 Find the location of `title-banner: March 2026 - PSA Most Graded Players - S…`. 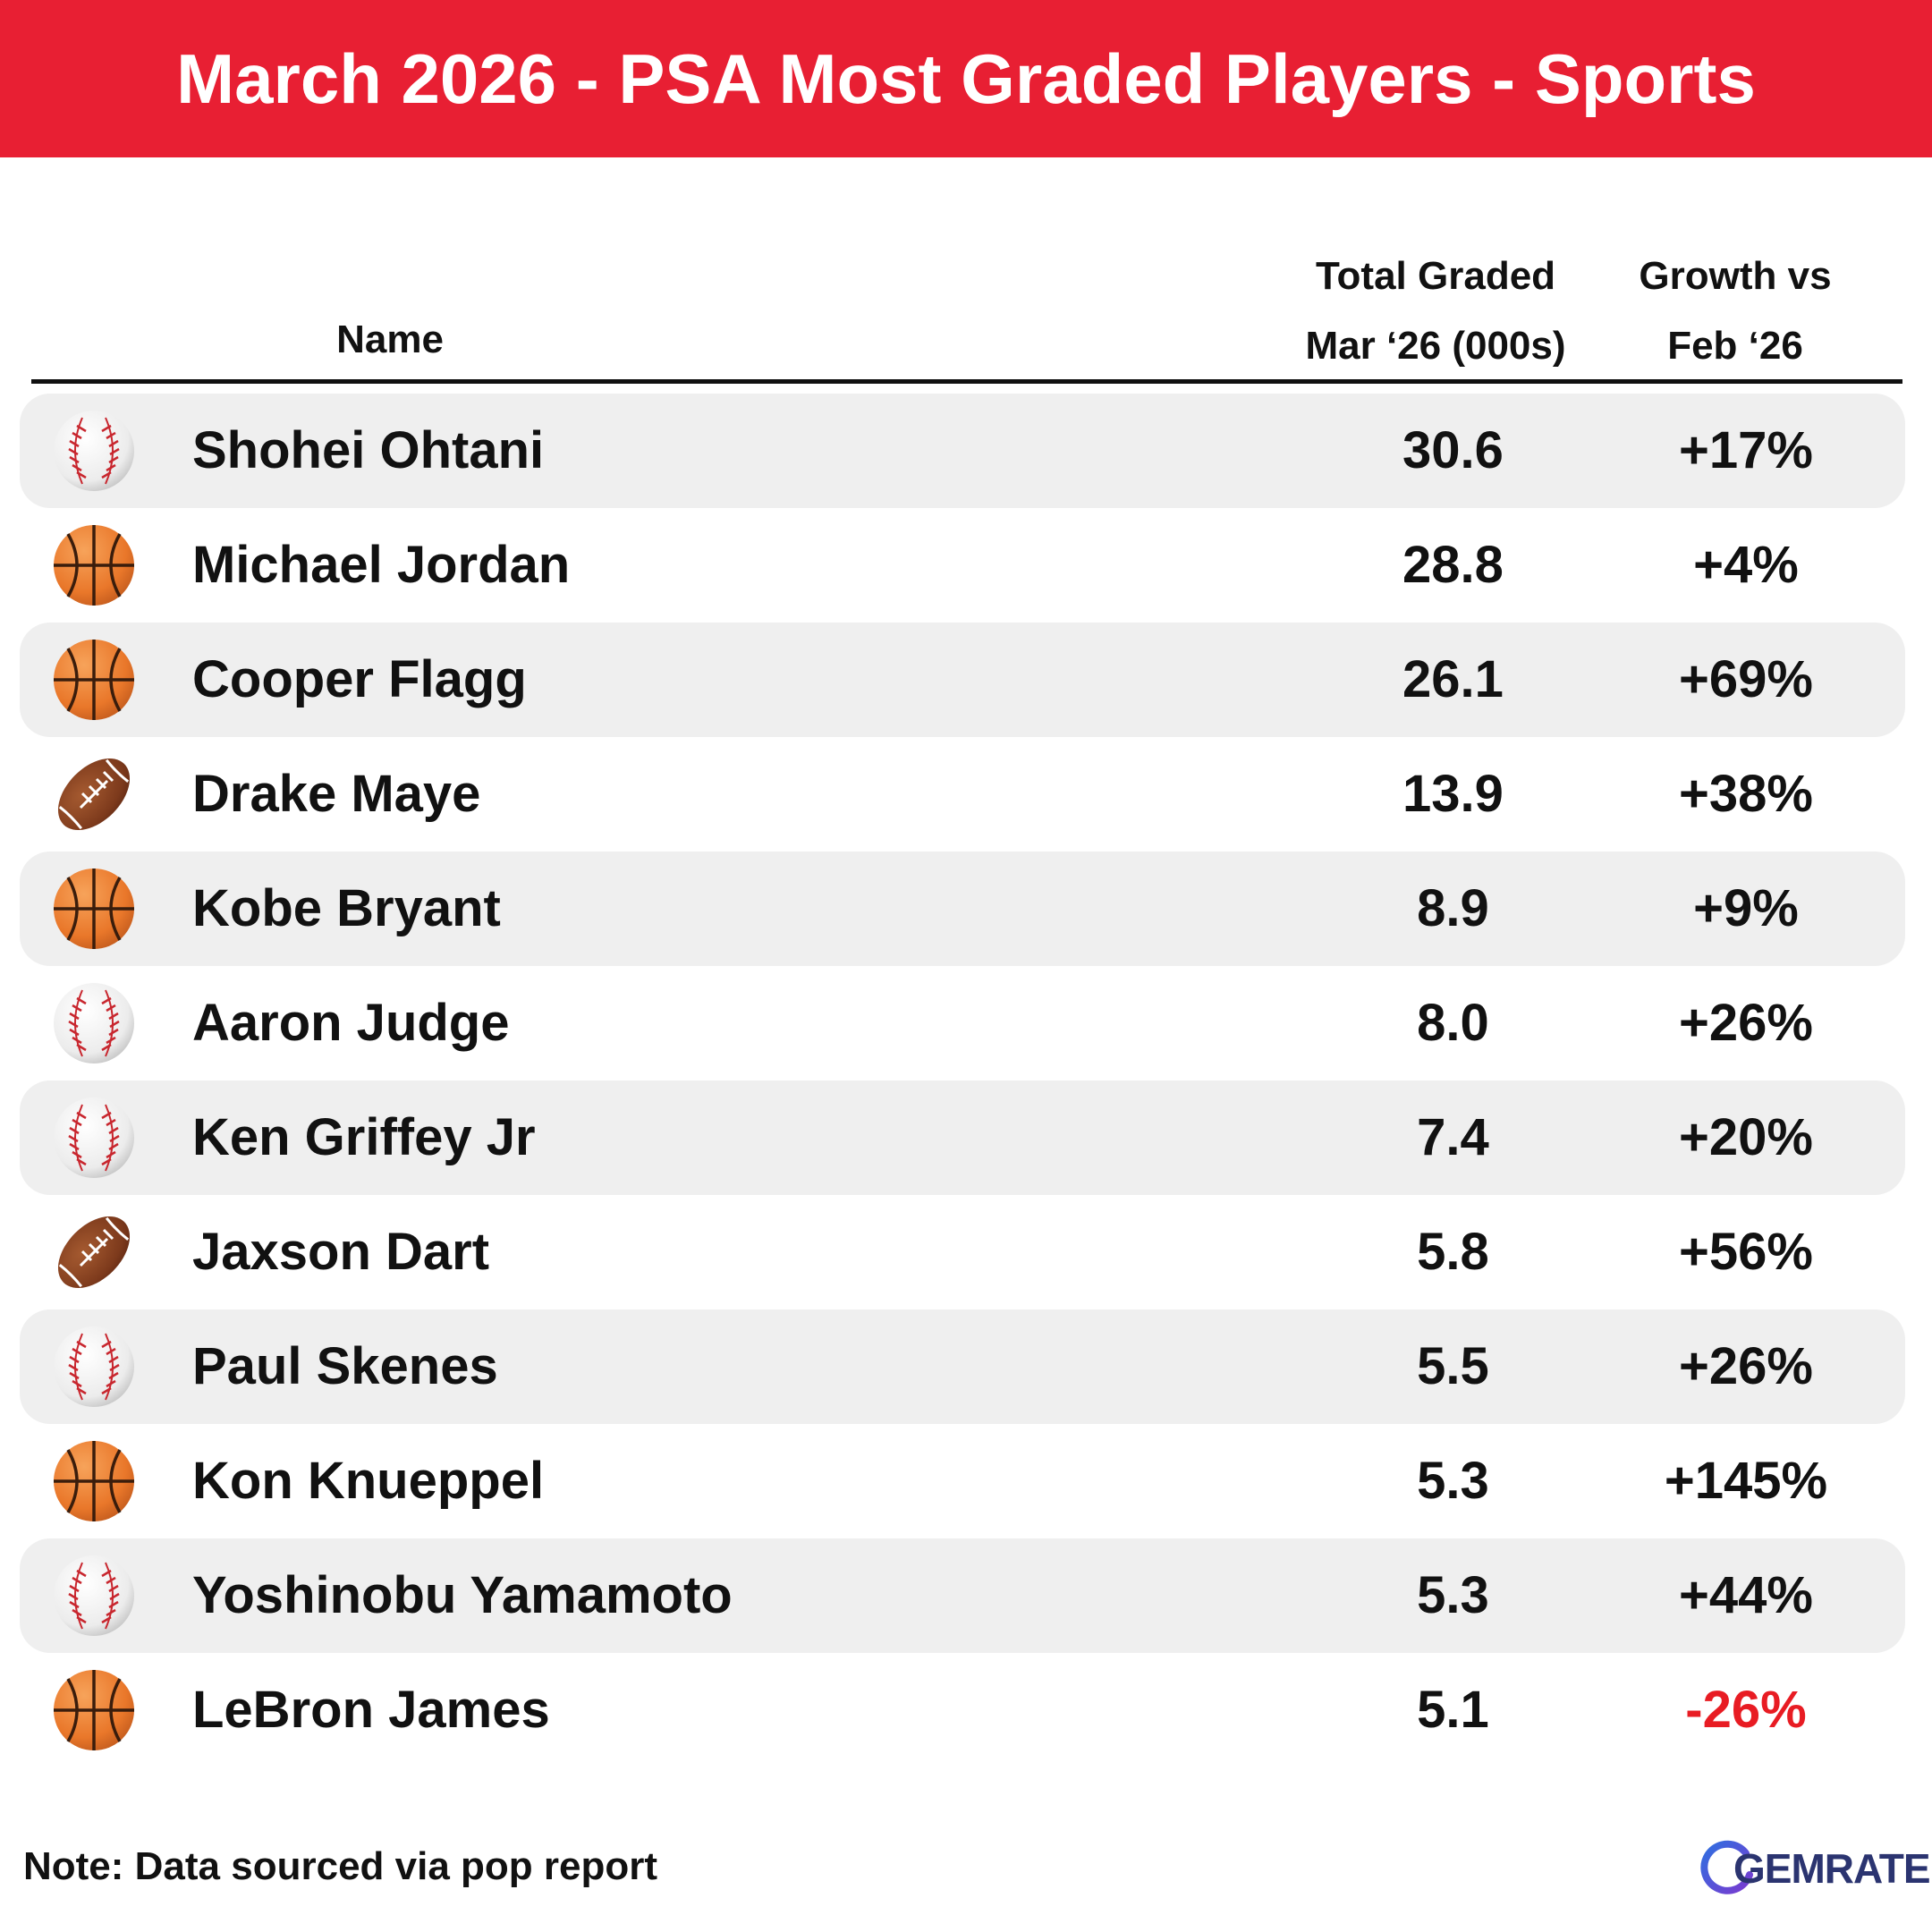

title-banner: March 2026 - PSA Most Graded Players - S… is located at coordinates (966, 78).